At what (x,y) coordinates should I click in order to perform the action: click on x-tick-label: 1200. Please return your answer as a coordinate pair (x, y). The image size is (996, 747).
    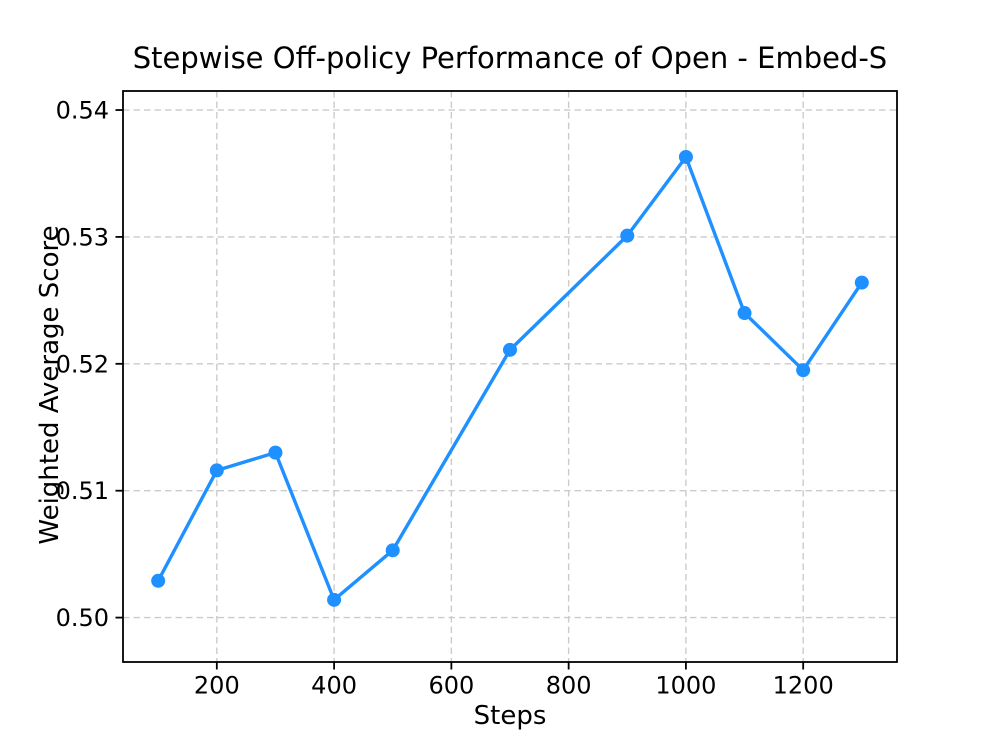
    Looking at the image, I should click on (803, 686).